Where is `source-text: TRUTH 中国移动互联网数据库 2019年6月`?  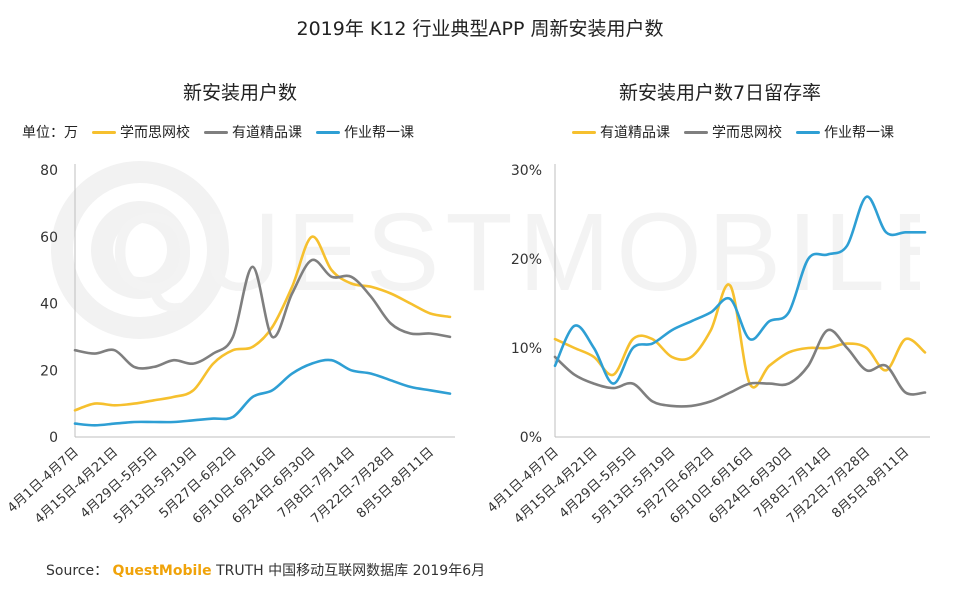
source-text: TRUTH 中国移动互联网数据库 2019年6月 is located at coordinates (351, 571).